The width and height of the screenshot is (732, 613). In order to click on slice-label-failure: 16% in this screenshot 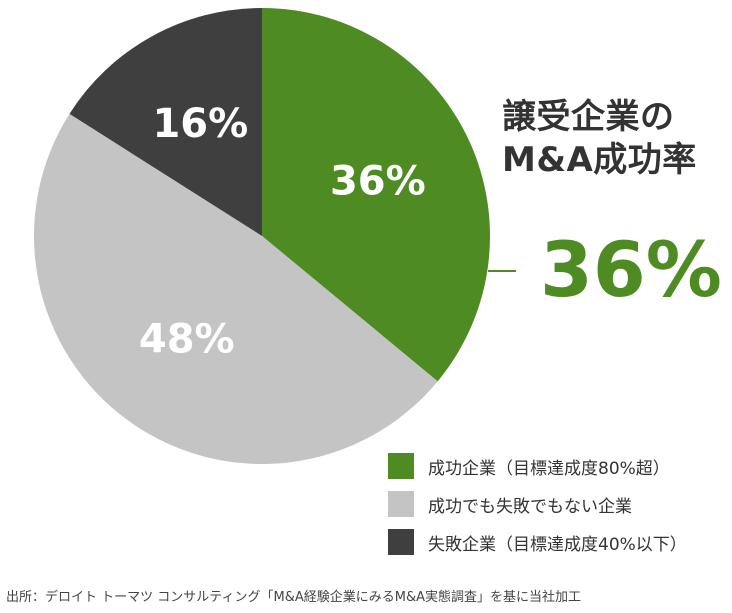, I will do `click(200, 124)`.